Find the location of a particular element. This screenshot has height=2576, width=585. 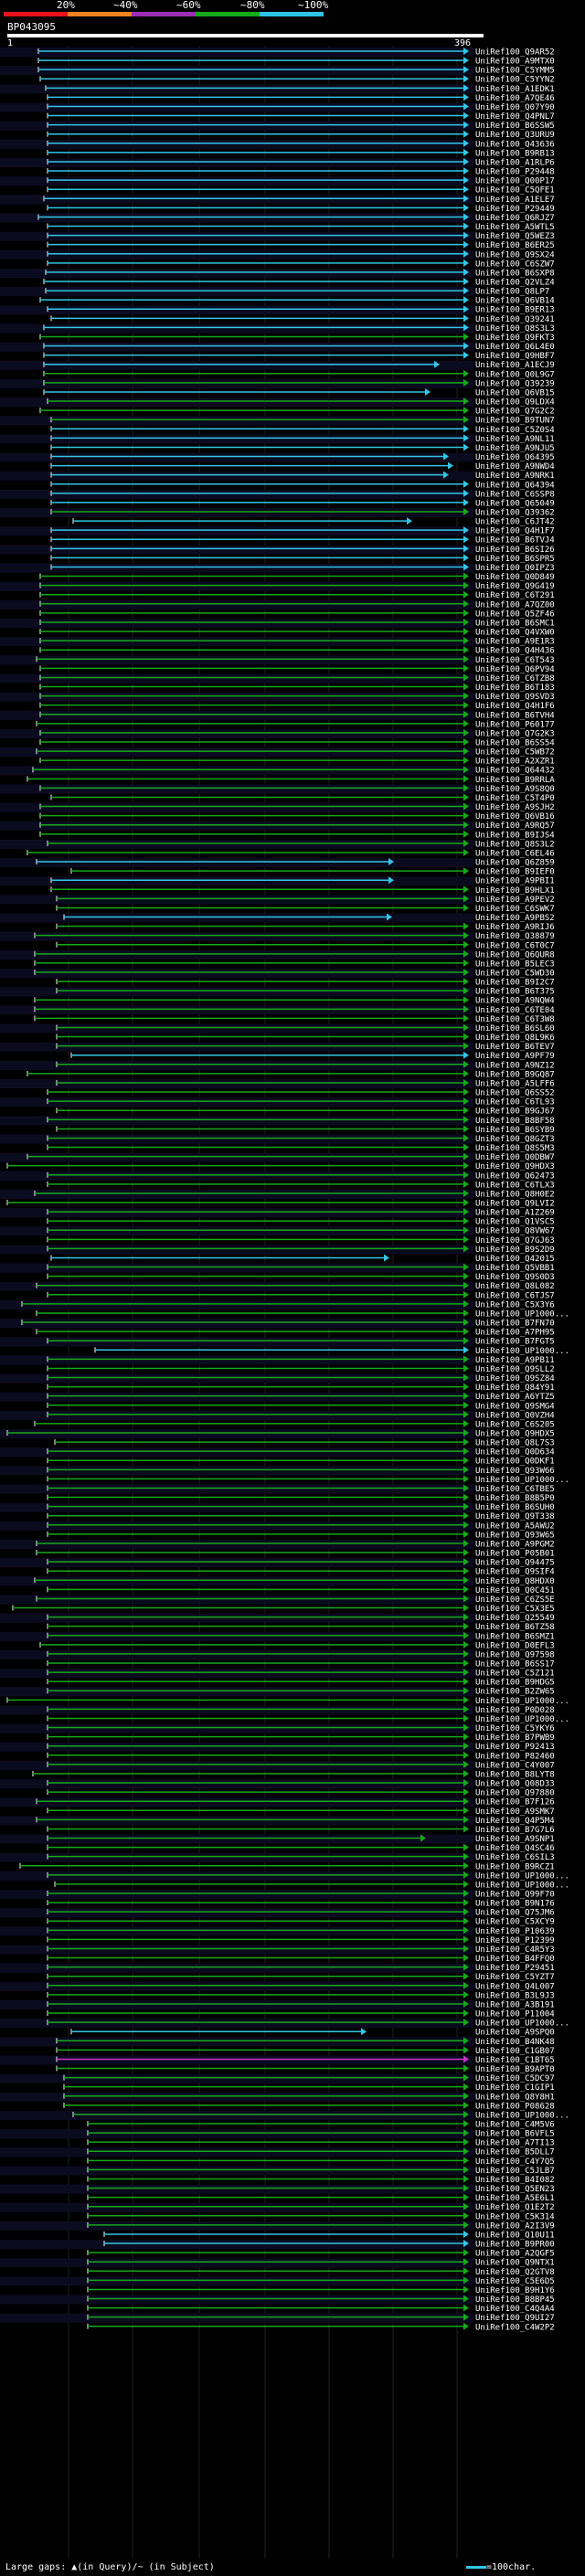

hit-label: UniRef100_A9PBS2 is located at coordinates (515, 918).